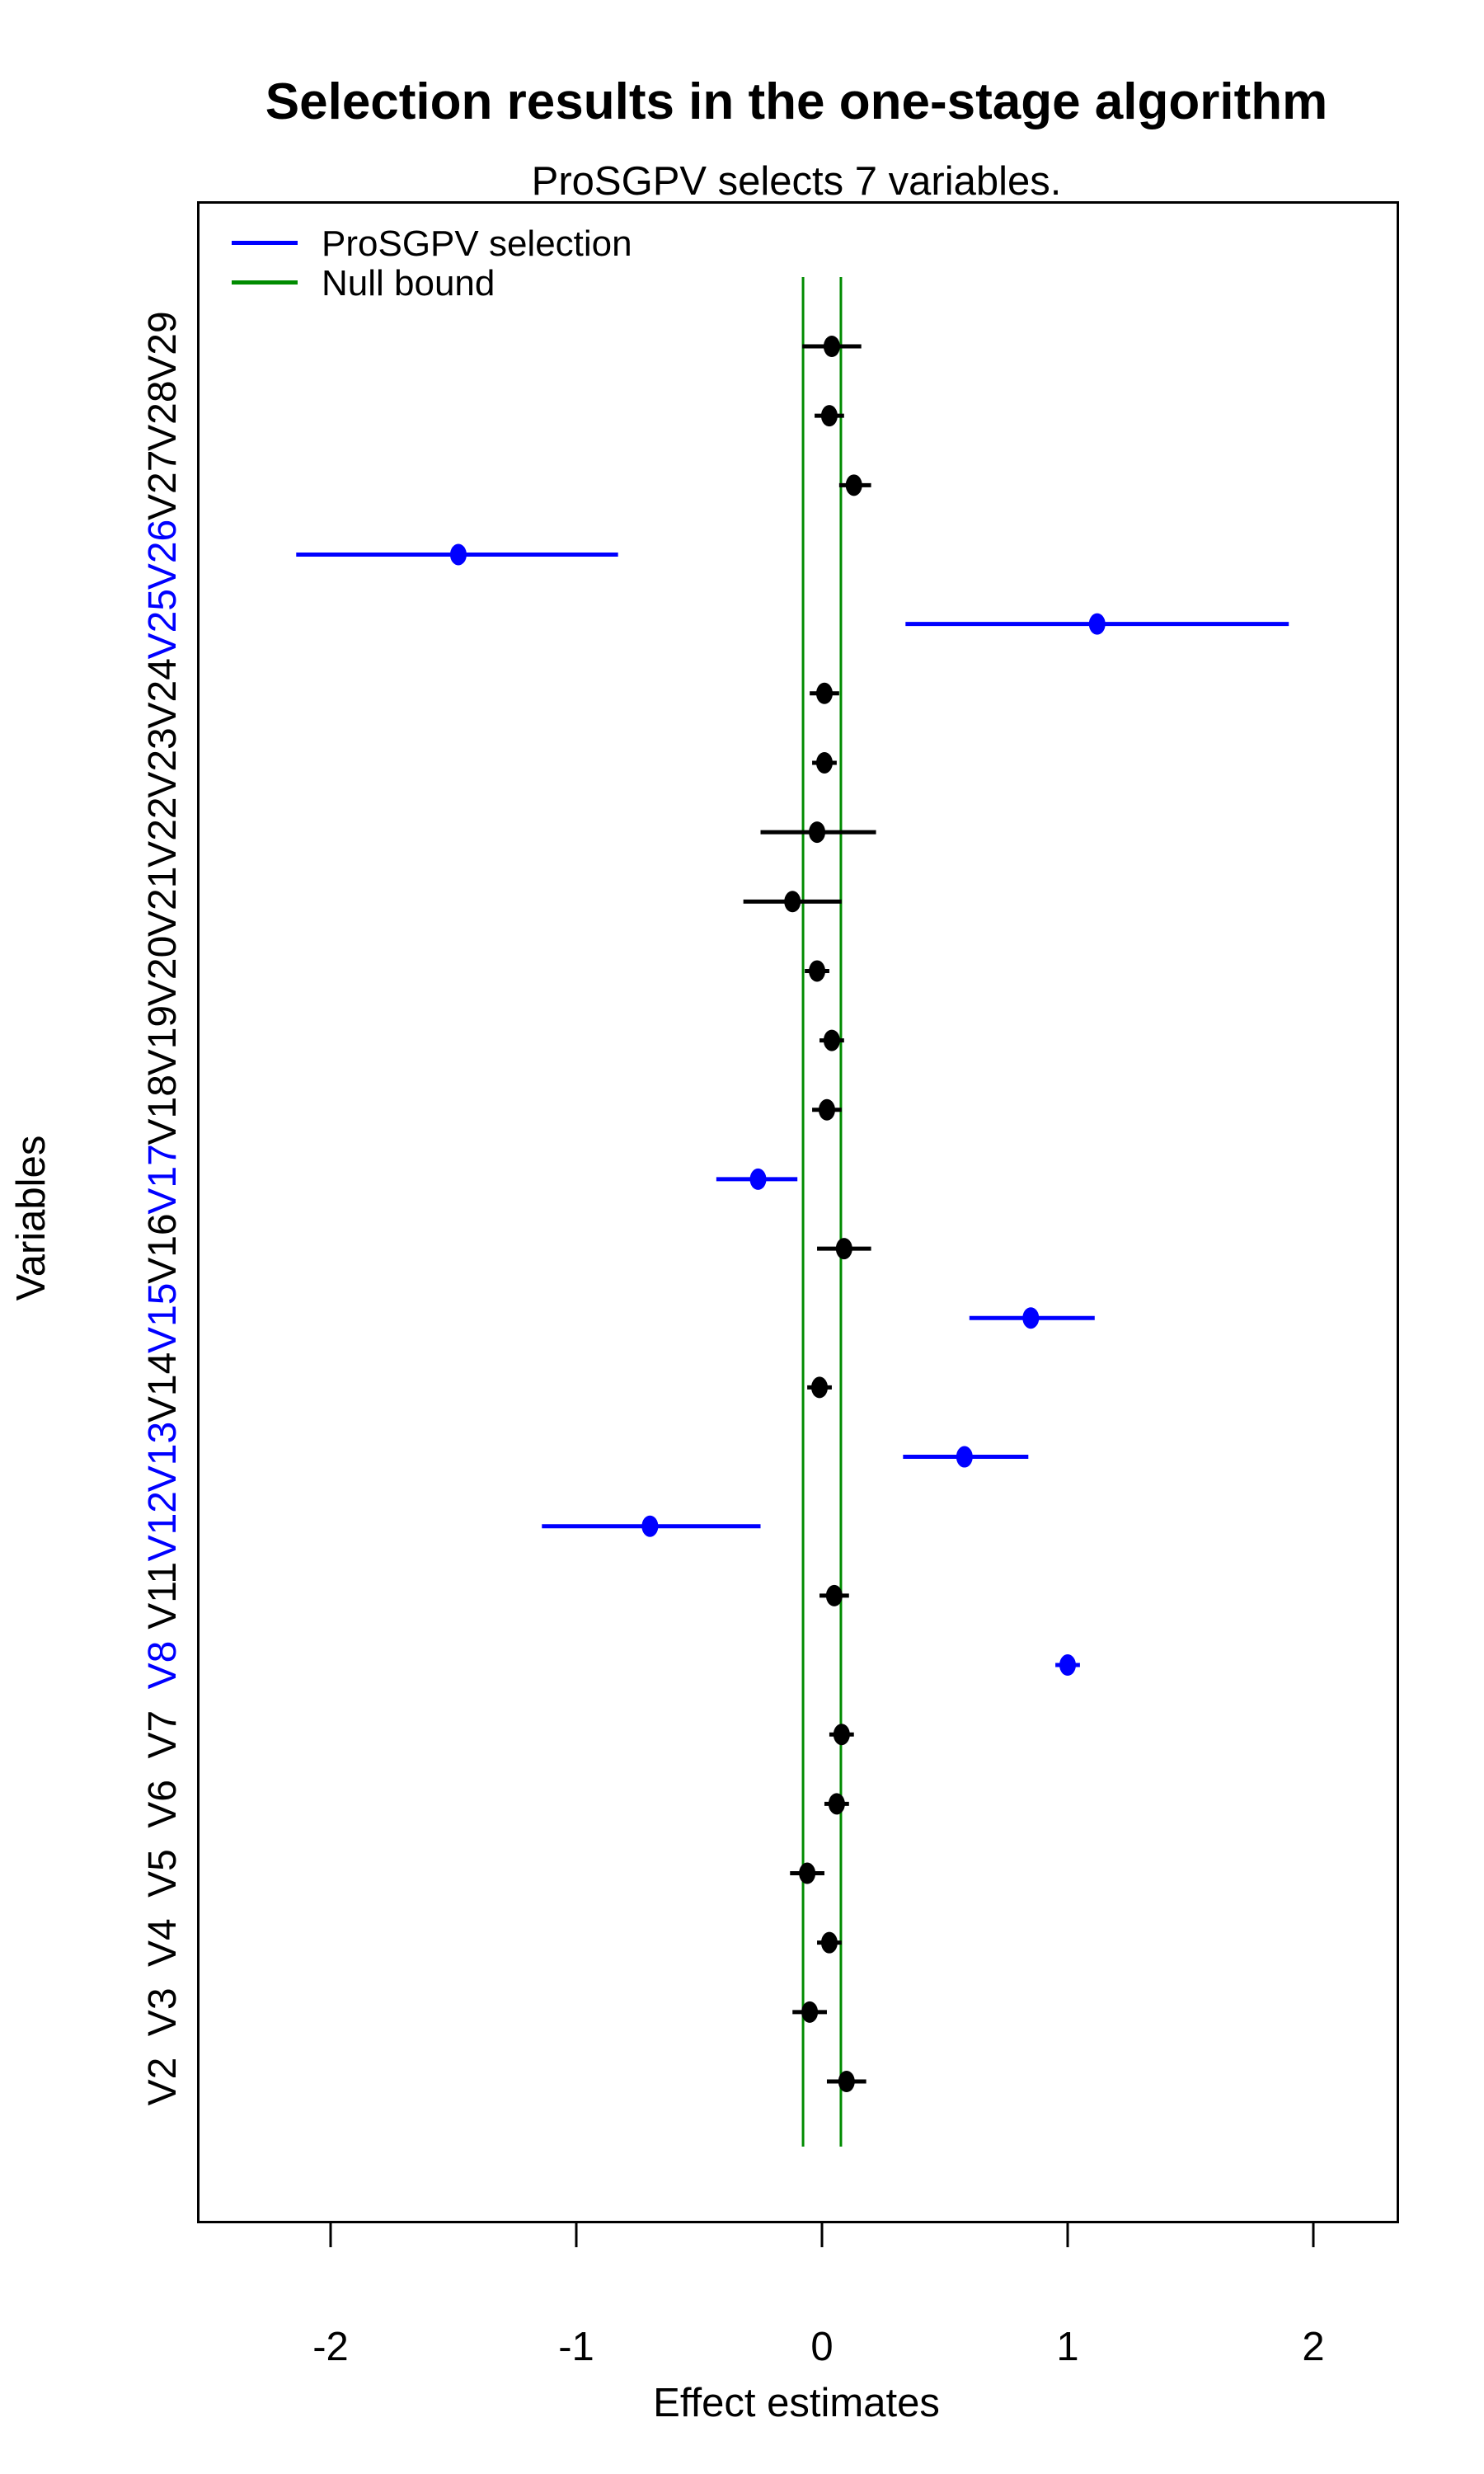  What do you see at coordinates (163, 485) in the screenshot?
I see `y-axis-label-V27: V27` at bounding box center [163, 485].